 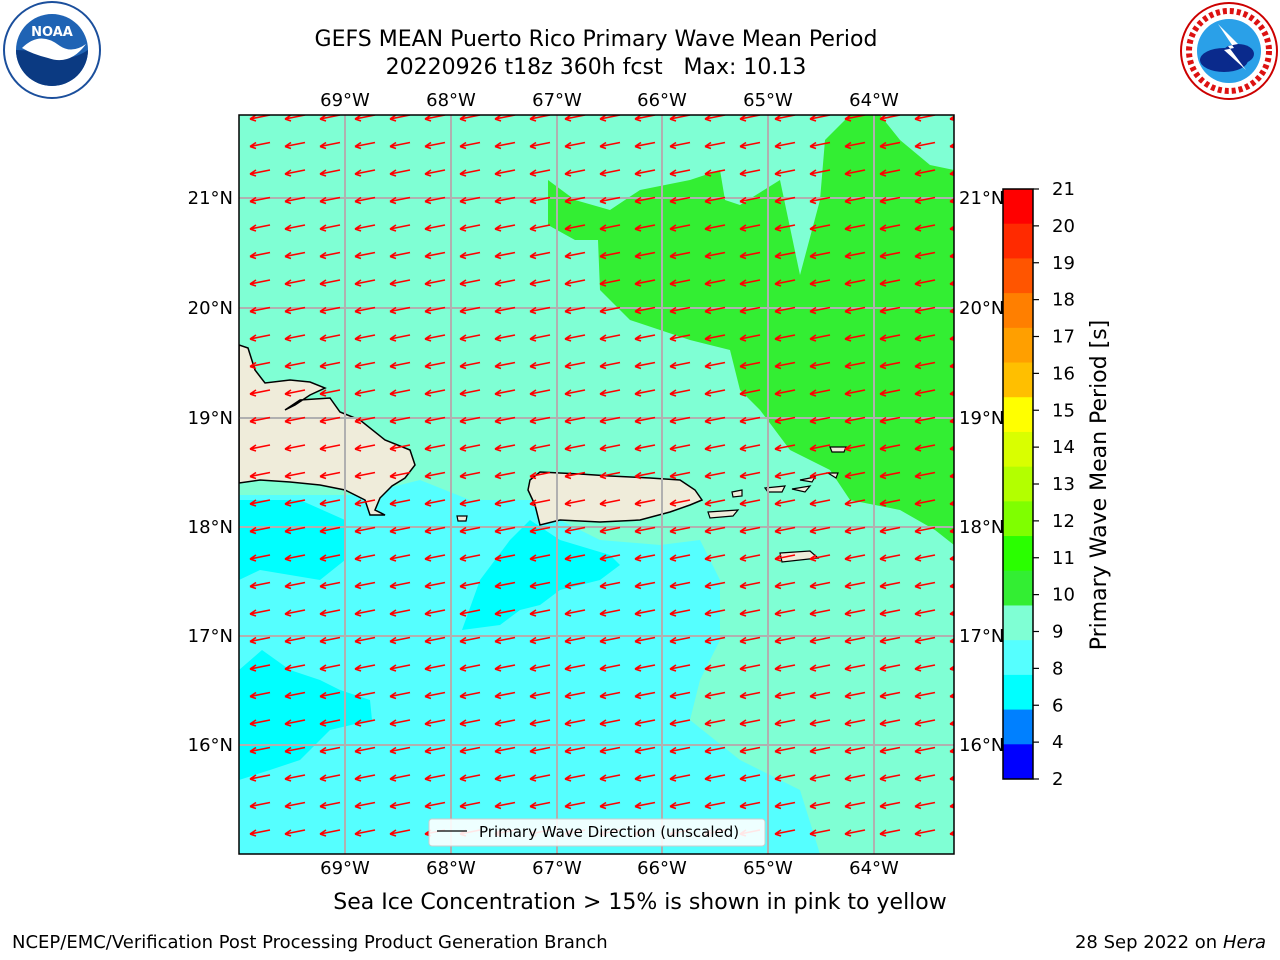 I want to click on colorbar-segment, so click(x=1018, y=415).